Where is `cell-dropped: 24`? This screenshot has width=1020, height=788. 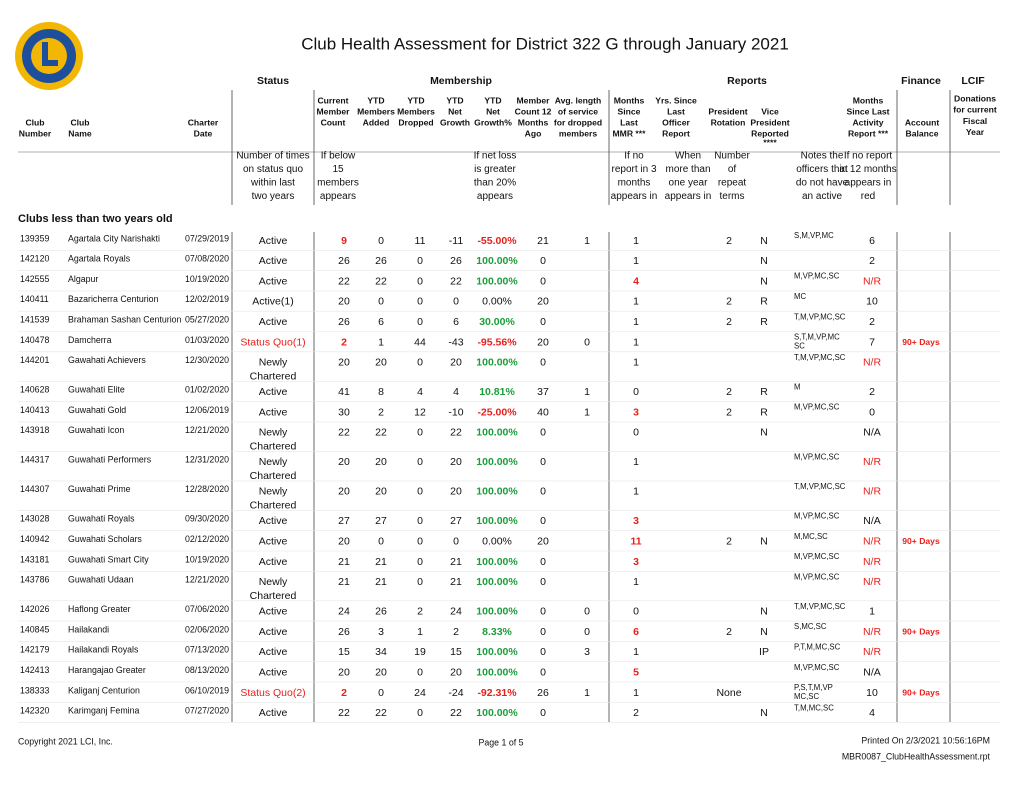 cell-dropped: 24 is located at coordinates (420, 693).